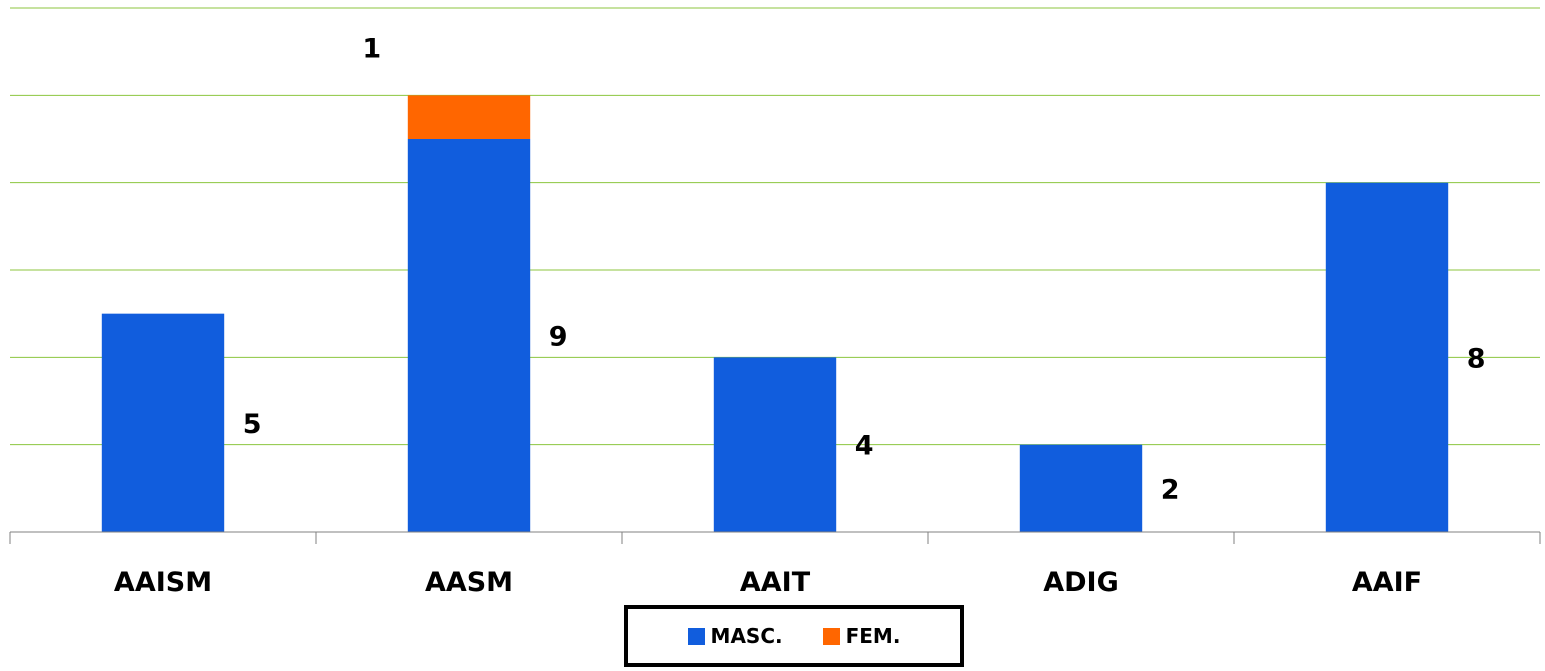 This screenshot has height=671, width=1545. What do you see at coordinates (558, 337) in the screenshot?
I see `data-label: 9` at bounding box center [558, 337].